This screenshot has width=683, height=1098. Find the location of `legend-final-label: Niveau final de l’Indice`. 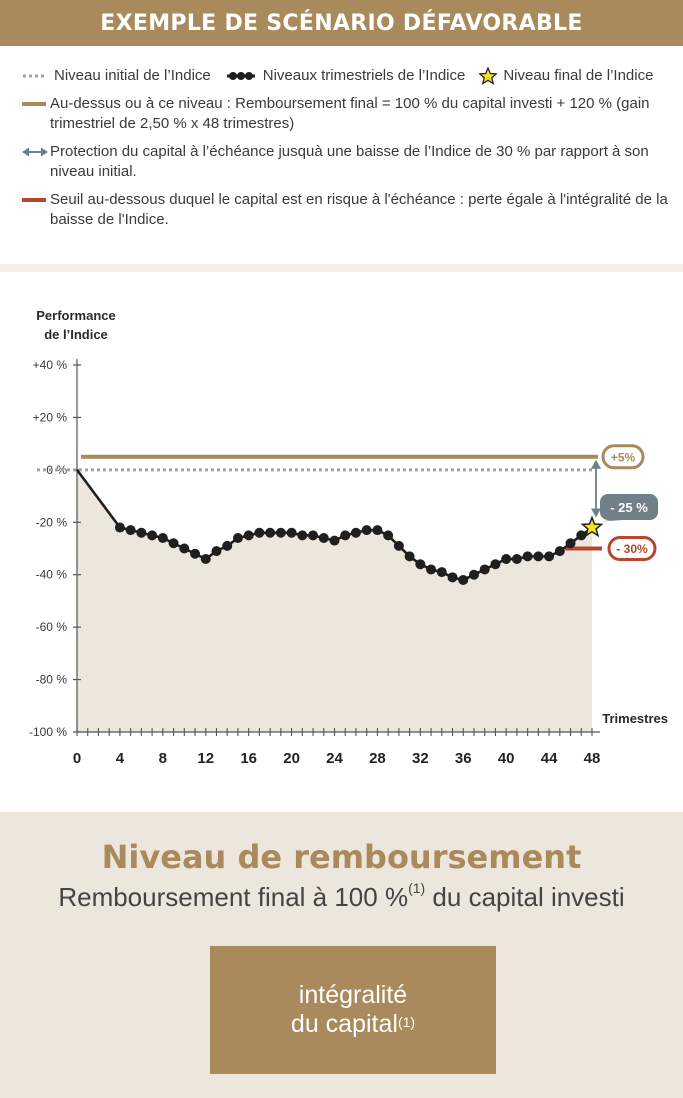

legend-final-label: Niveau final de l’Indice is located at coordinates (578, 75).